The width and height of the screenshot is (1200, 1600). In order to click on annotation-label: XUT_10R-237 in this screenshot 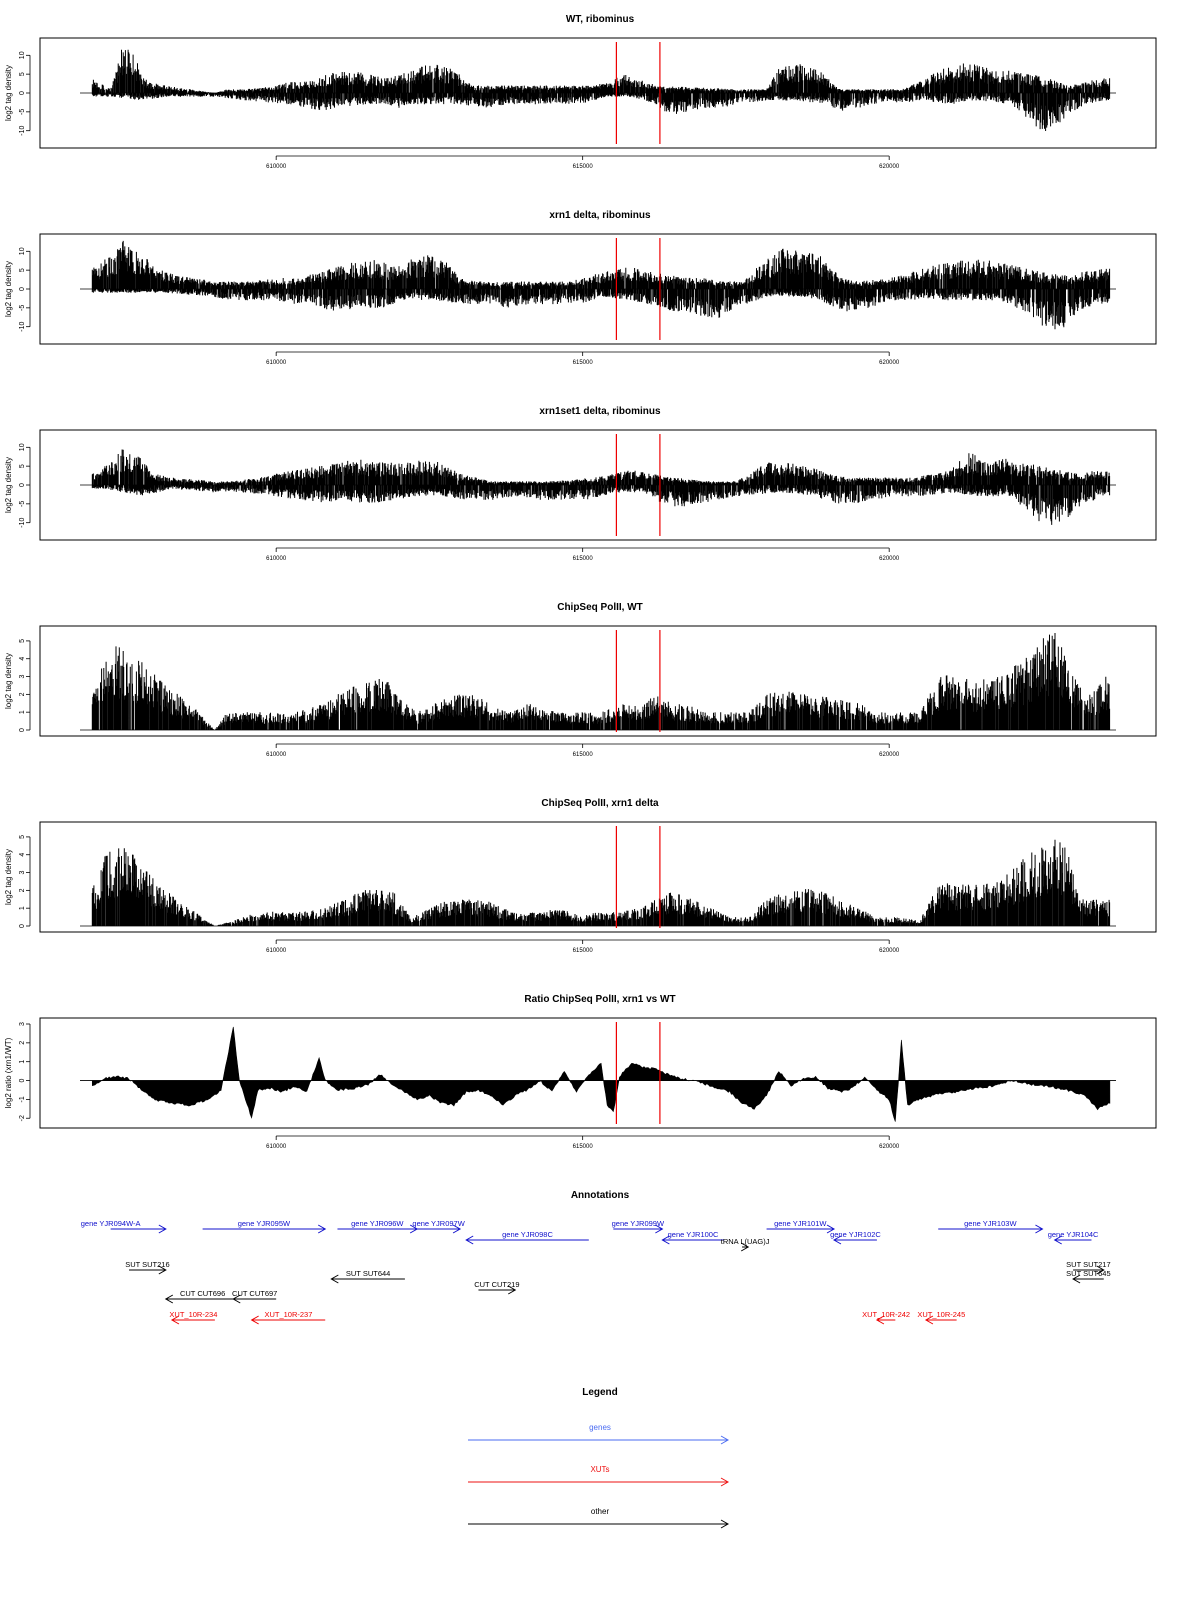, I will do `click(288, 1314)`.